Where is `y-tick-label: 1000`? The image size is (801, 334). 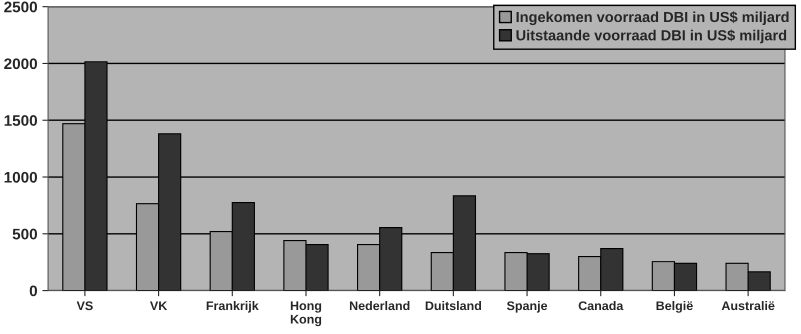
y-tick-label: 1000 is located at coordinates (21, 177).